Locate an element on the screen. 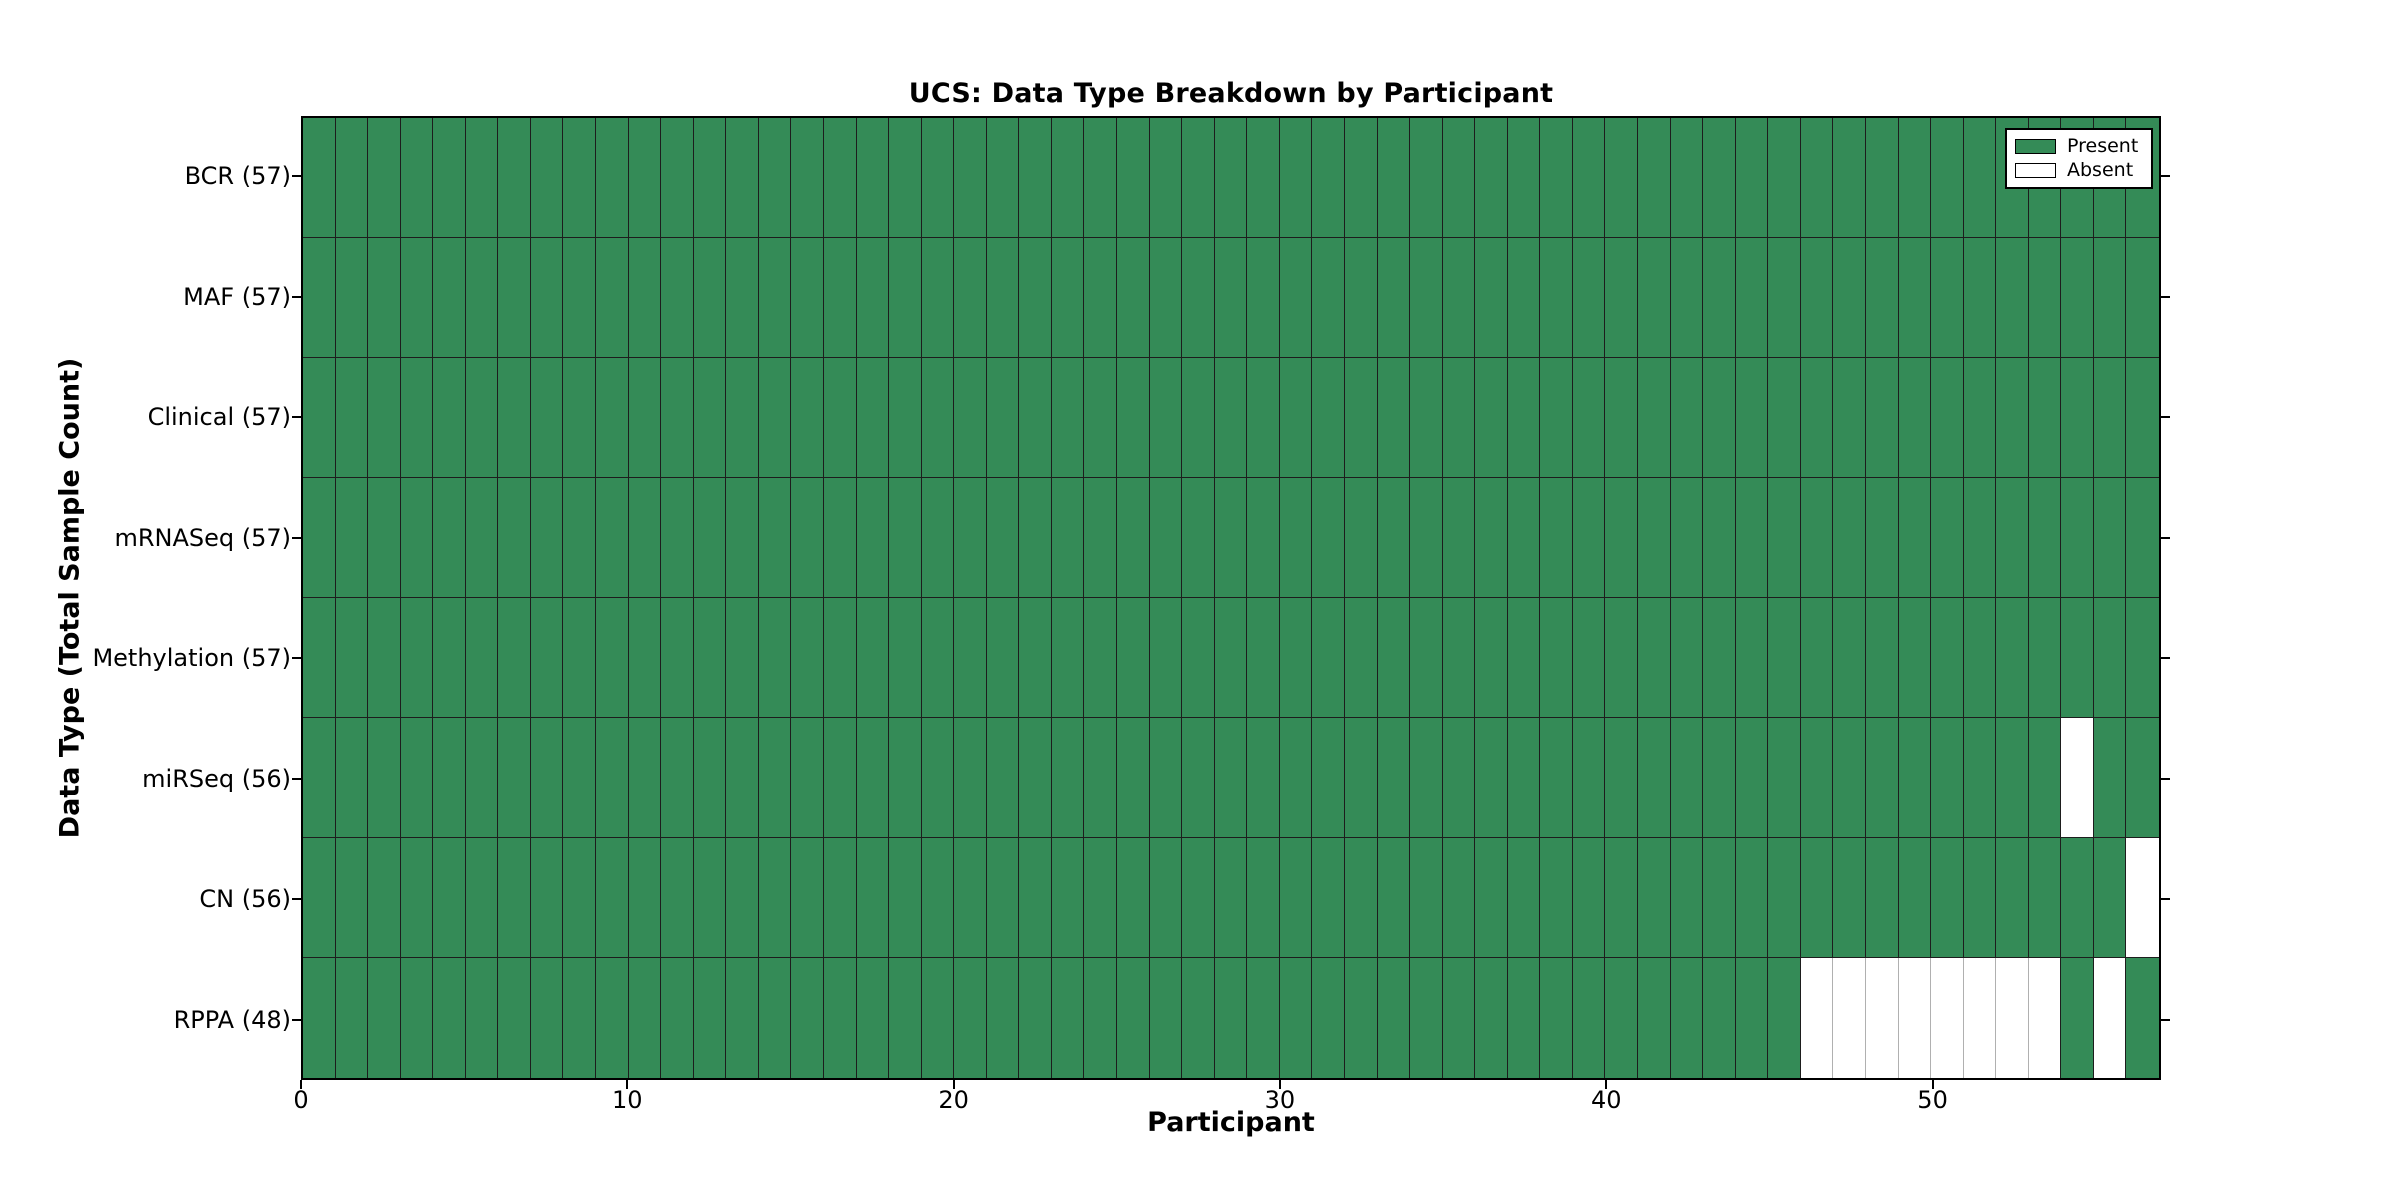  x-tick-label: 50 is located at coordinates (1932, 1100).